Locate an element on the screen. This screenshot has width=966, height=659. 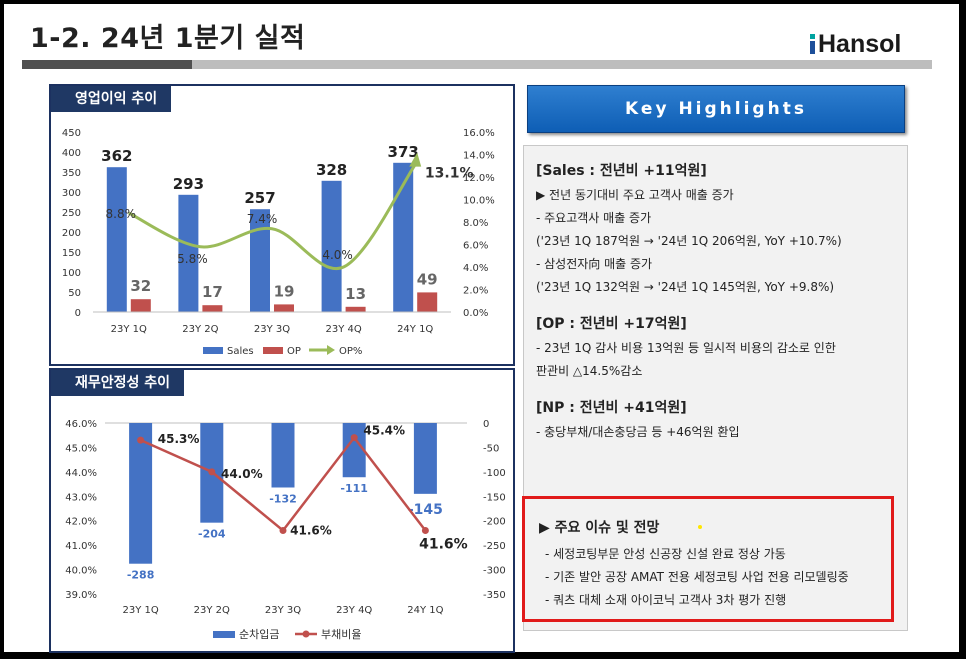
y-tick-label: 44.0% is located at coordinates (81, 473).